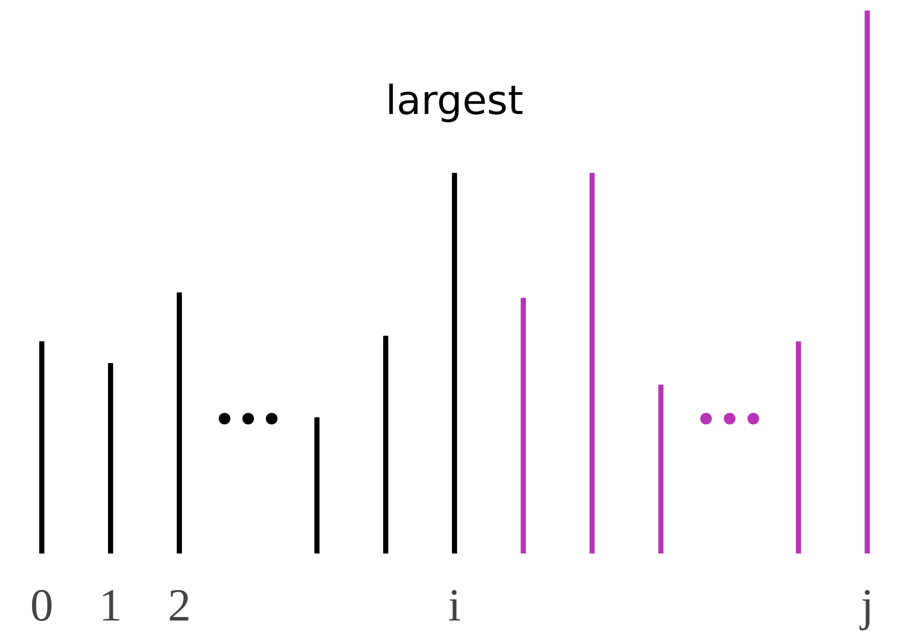 The image size is (908, 633). Describe the element at coordinates (110, 605) in the screenshot. I see `x-tick-label: 1` at that location.